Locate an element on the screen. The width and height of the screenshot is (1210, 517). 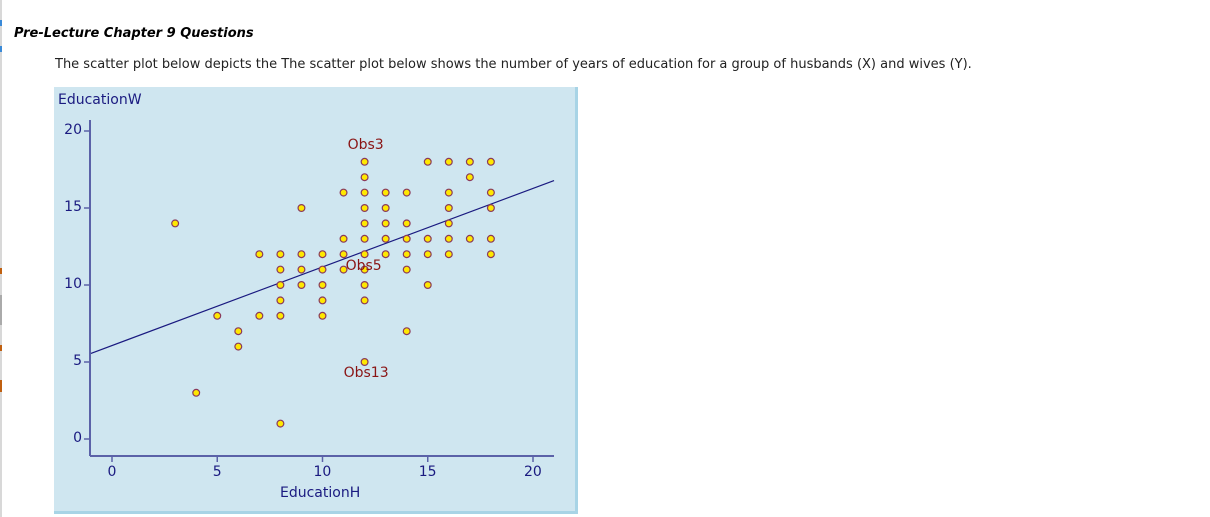
y-tick-label: 0 is located at coordinates (77, 438).